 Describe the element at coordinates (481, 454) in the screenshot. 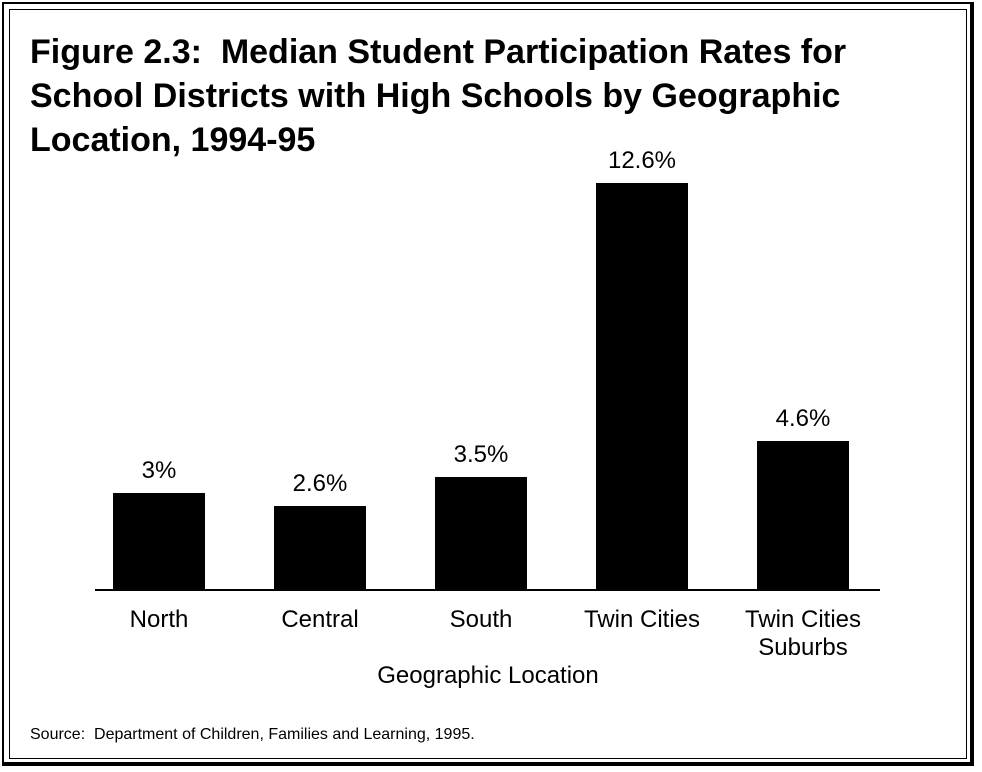

I see `value-label: 3.5%` at that location.